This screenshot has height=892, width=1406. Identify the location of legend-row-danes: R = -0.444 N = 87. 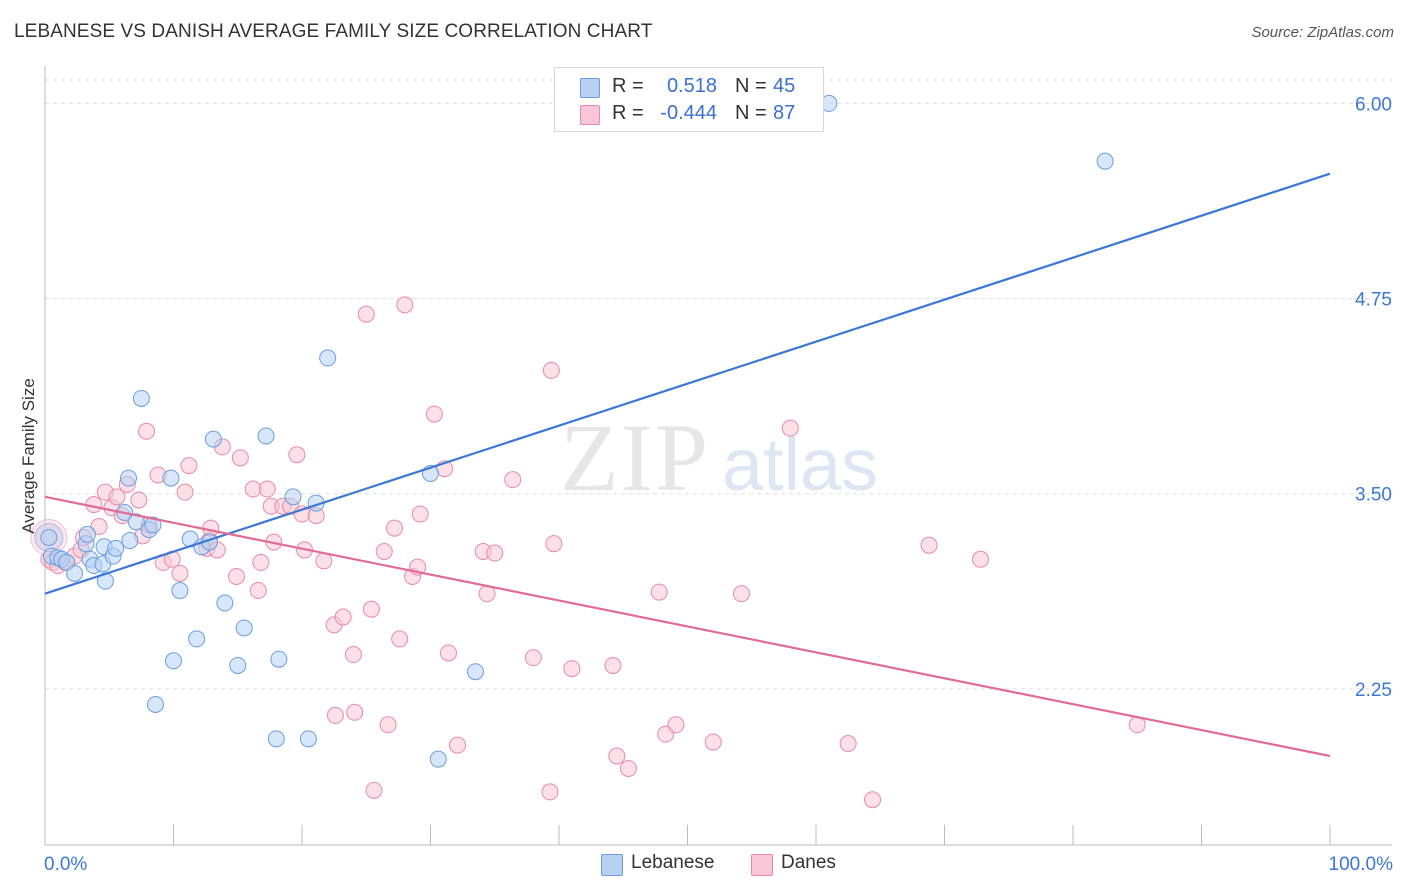
(689, 114).